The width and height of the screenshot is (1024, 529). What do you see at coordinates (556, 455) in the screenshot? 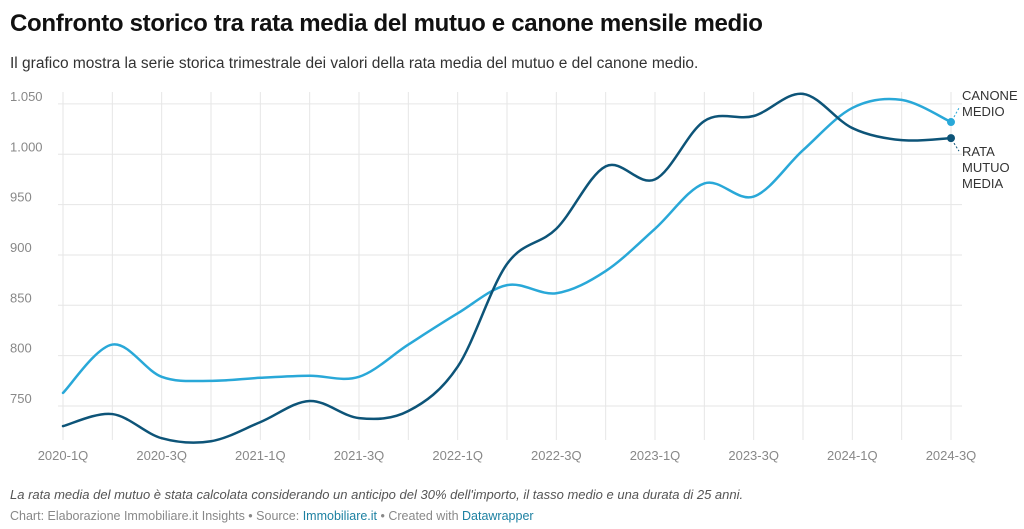
I see `x-tick-label: 2022-3Q` at bounding box center [556, 455].